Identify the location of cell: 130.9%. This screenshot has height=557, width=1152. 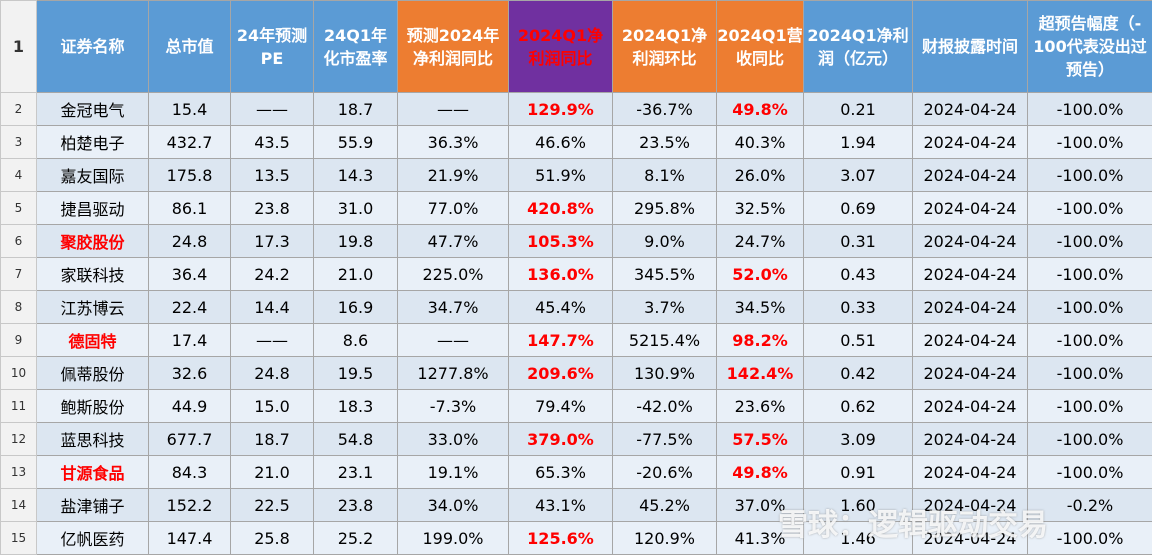
(664, 373).